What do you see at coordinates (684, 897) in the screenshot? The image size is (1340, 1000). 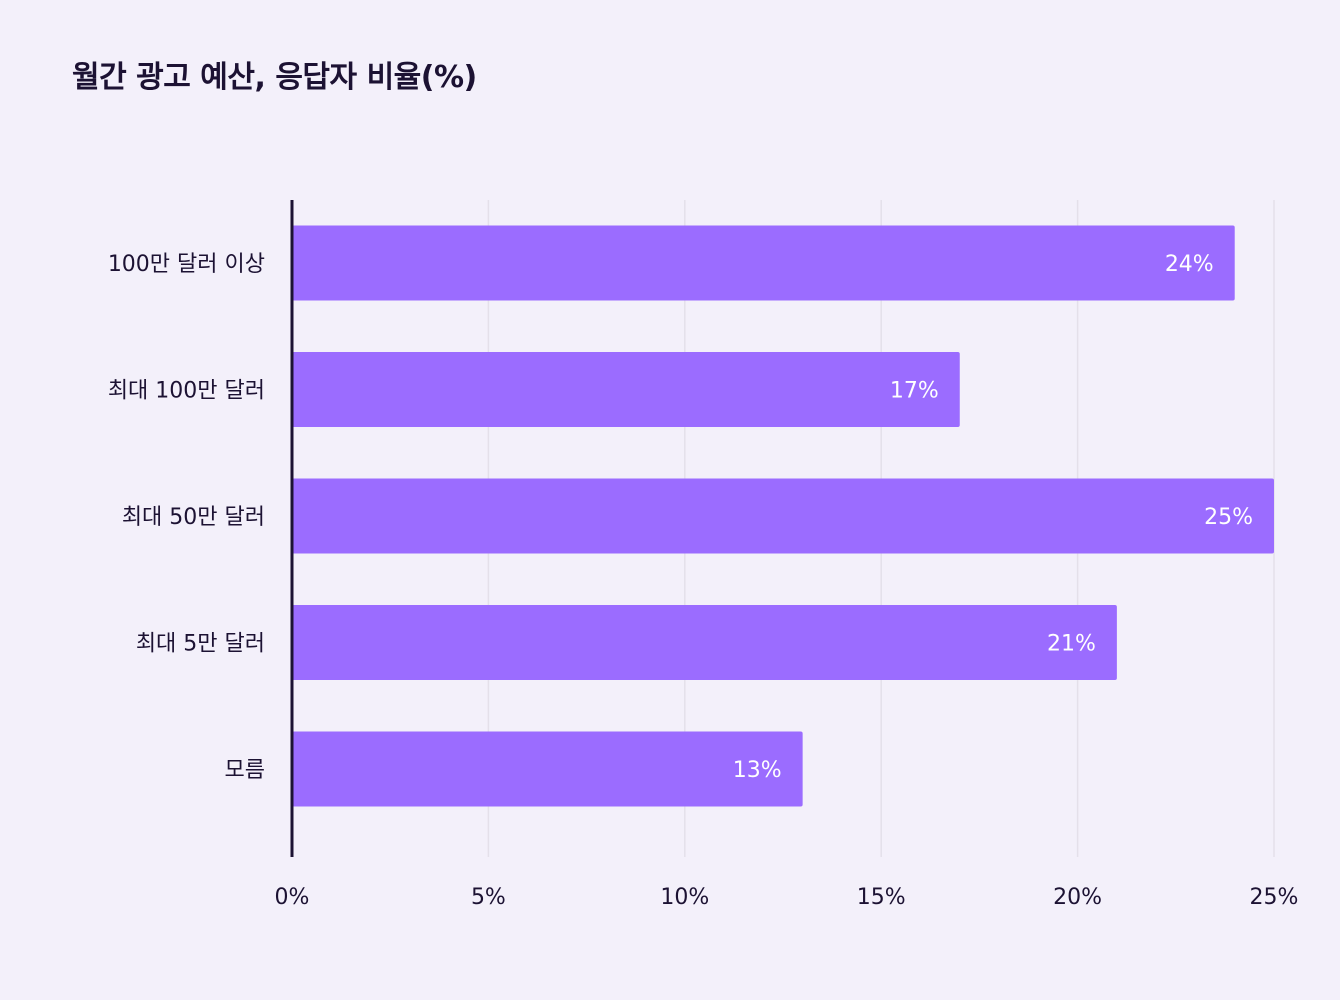 I see `x-tick-label-2: 10%` at bounding box center [684, 897].